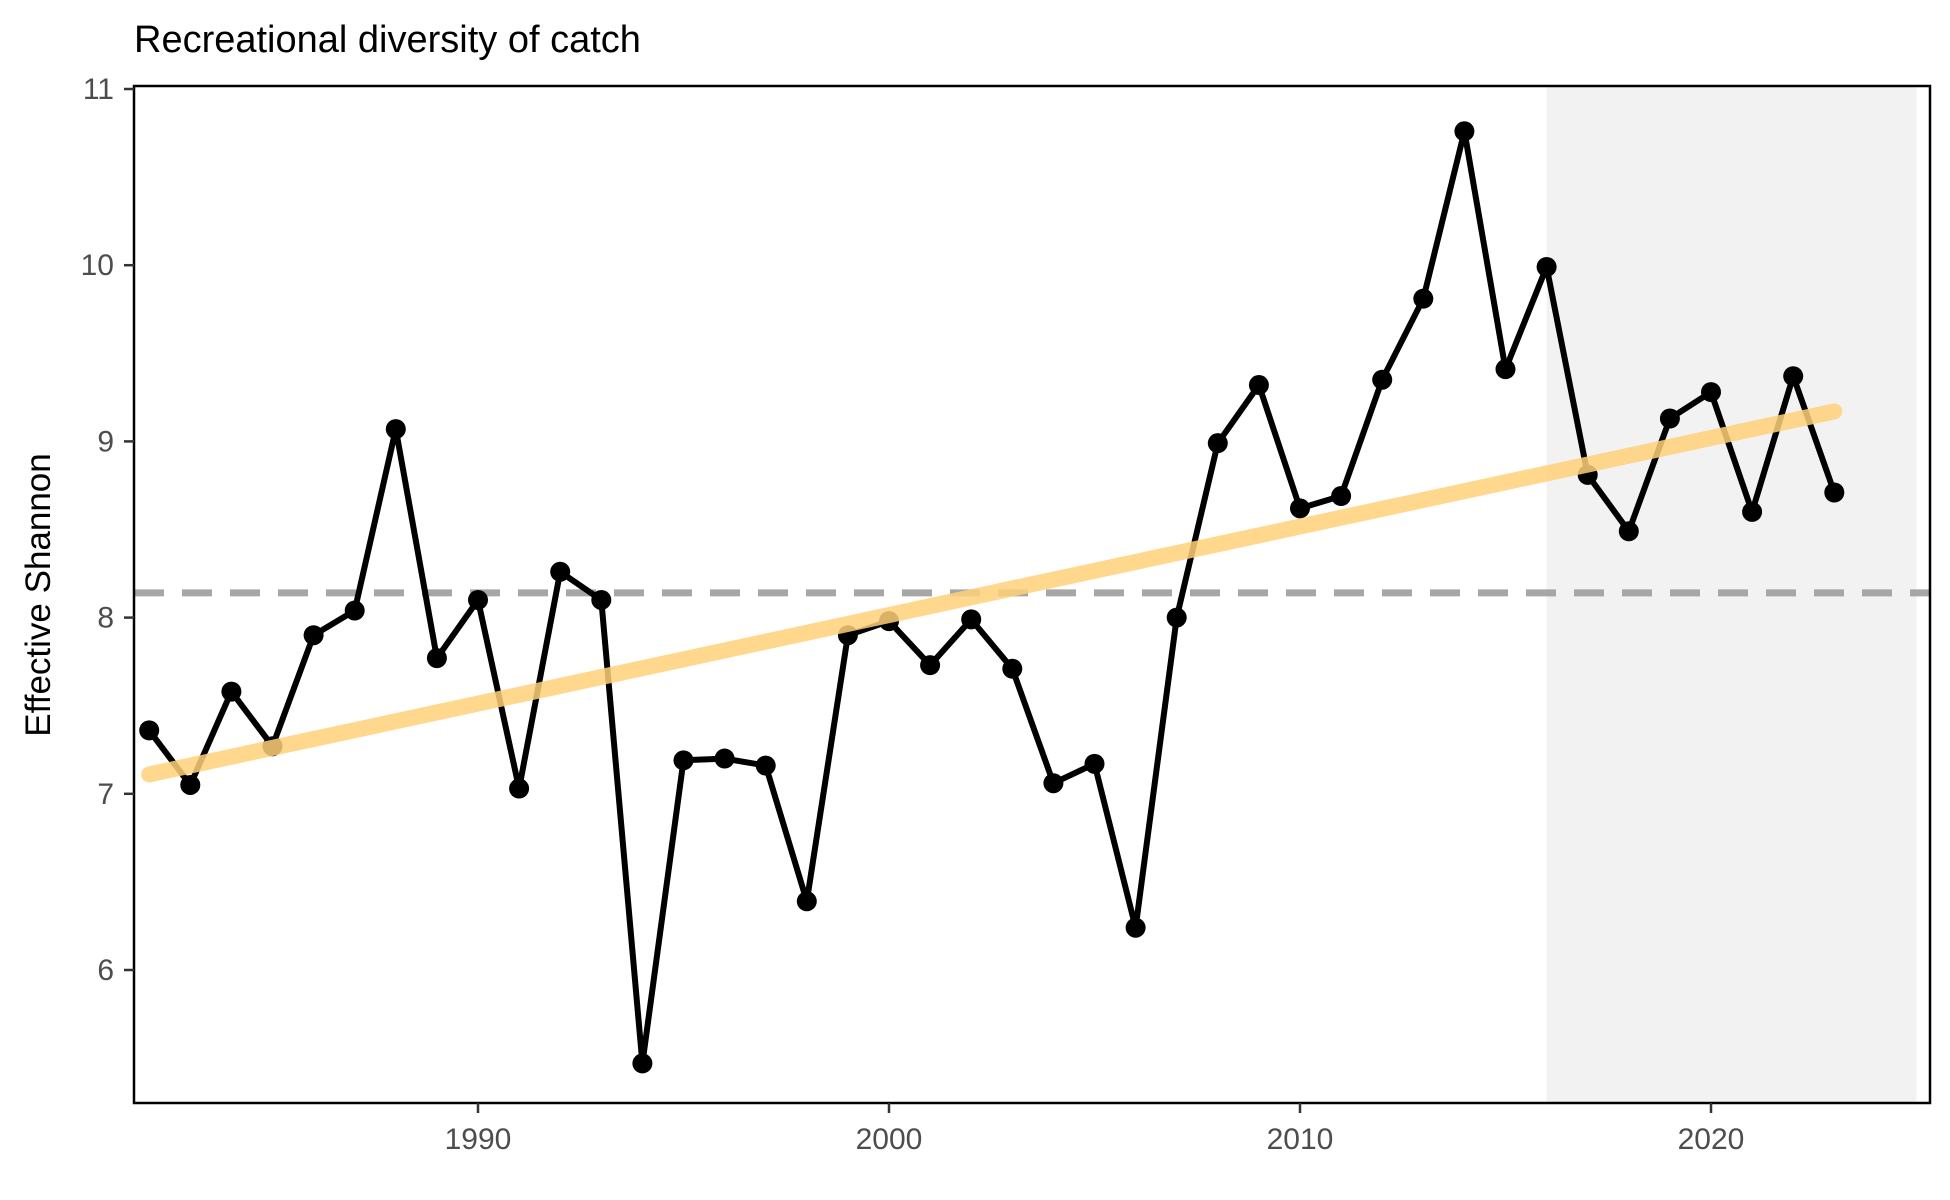  What do you see at coordinates (38, 594) in the screenshot?
I see `y-axis-label: Effective Shannon` at bounding box center [38, 594].